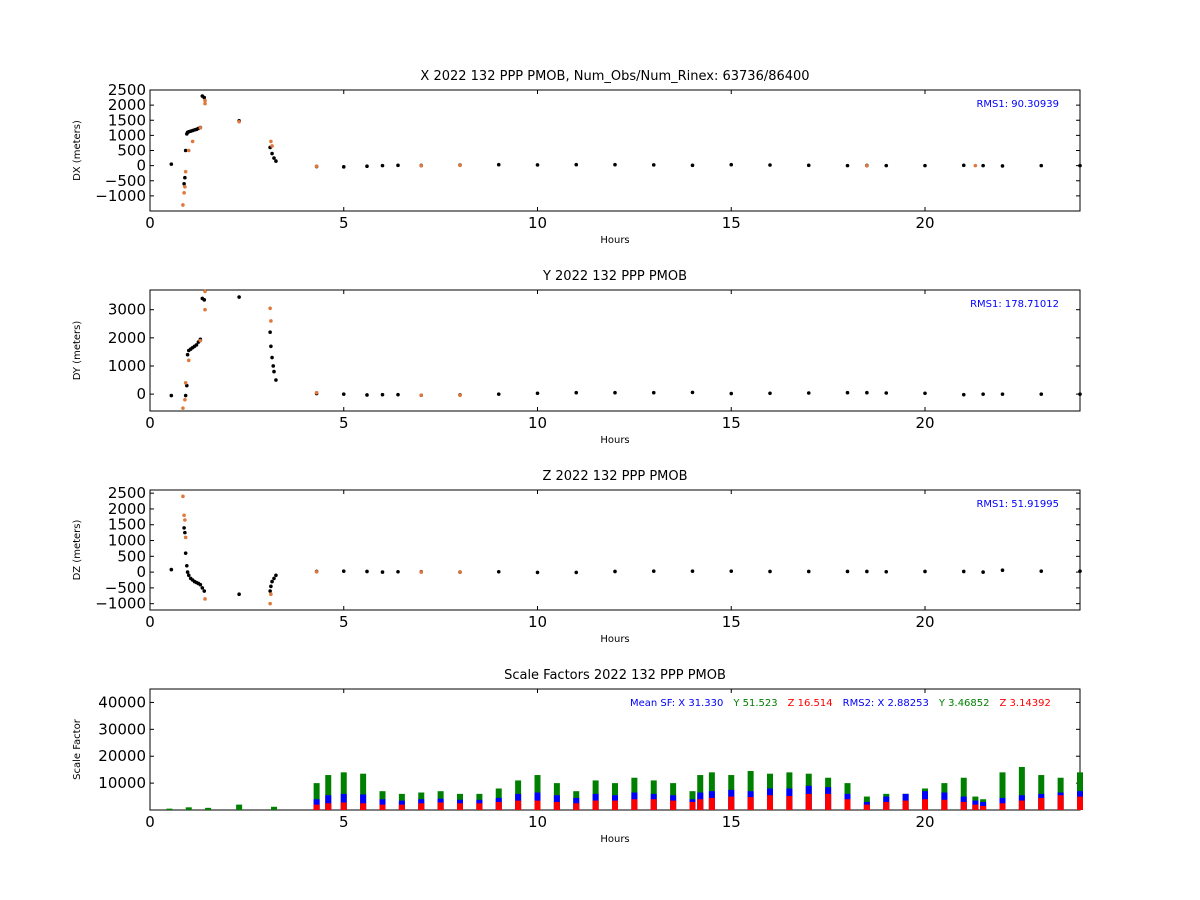  Describe the element at coordinates (131, 556) in the screenshot. I see `y-tick-label: 500` at that location.